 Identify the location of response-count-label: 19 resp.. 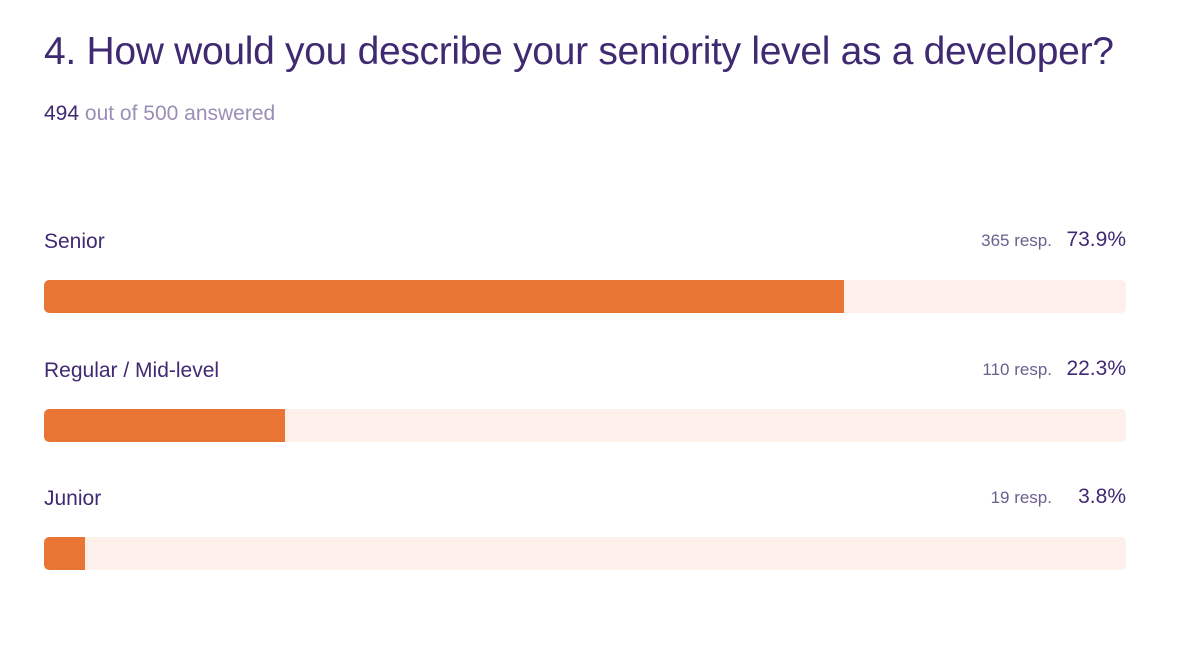
(1021, 497).